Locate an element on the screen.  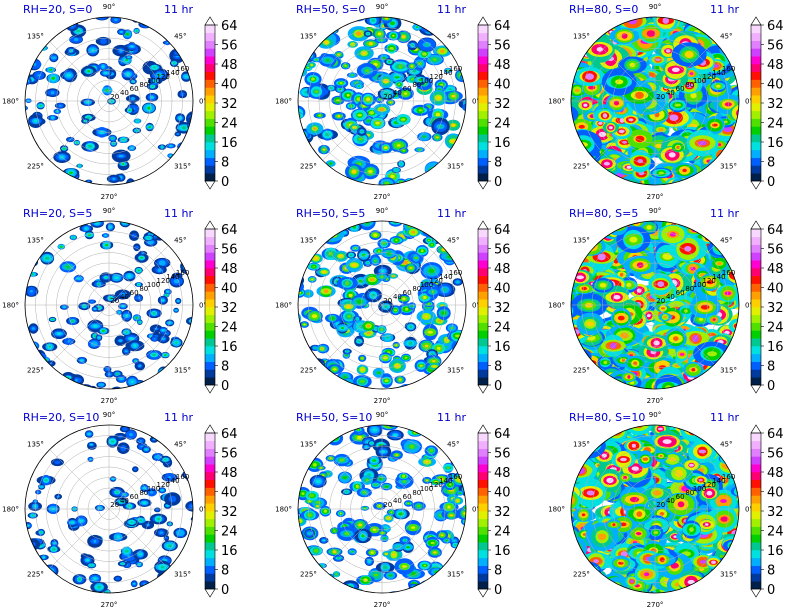
colorbar-max-extension is located at coordinates (483, 225).